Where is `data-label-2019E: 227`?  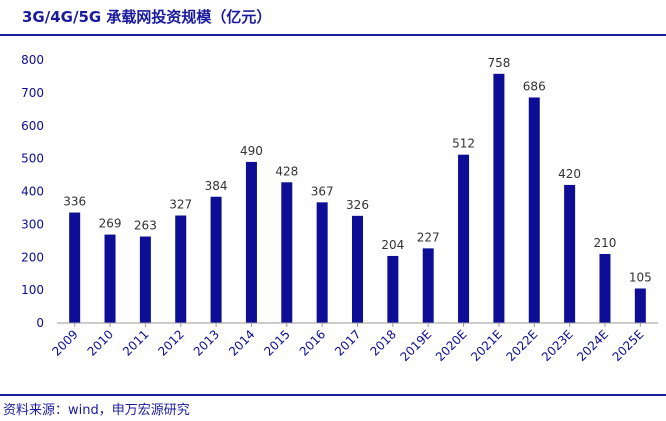 data-label-2019E: 227 is located at coordinates (428, 237).